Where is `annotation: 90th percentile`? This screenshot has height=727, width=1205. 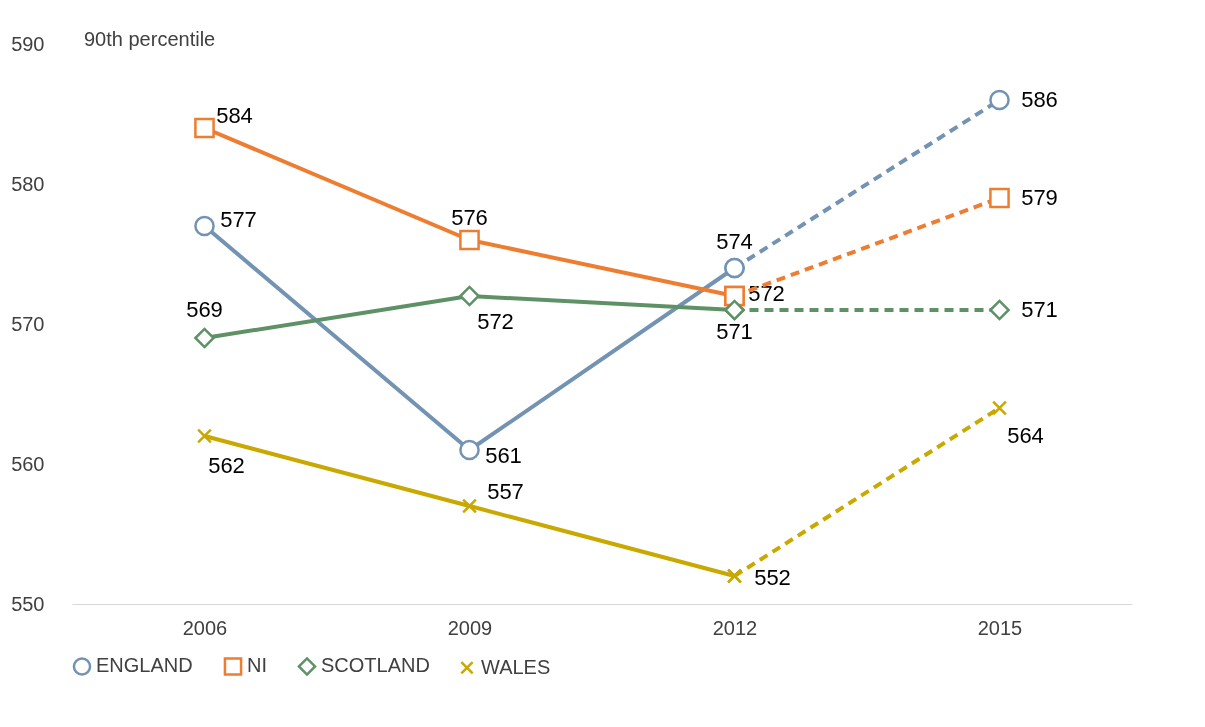 annotation: 90th percentile is located at coordinates (150, 39).